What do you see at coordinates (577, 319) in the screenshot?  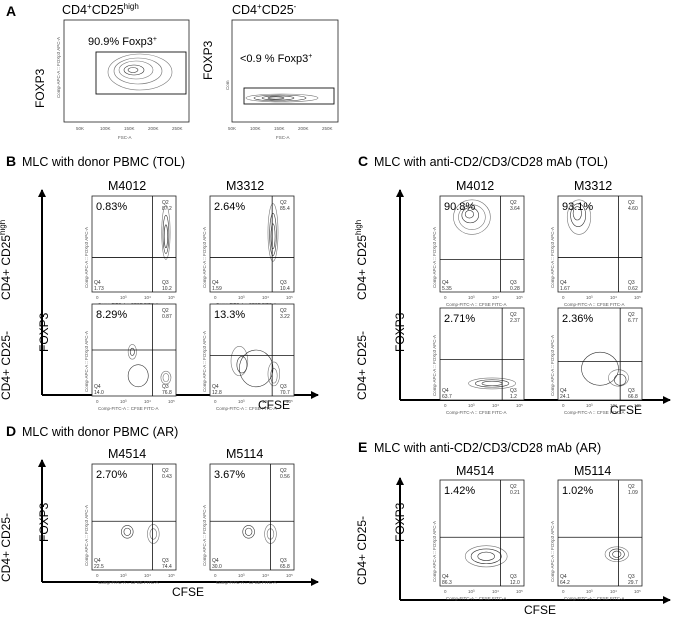 I see `panel-c-plot-m3312-bottom-percent: 2.36%` at bounding box center [577, 319].